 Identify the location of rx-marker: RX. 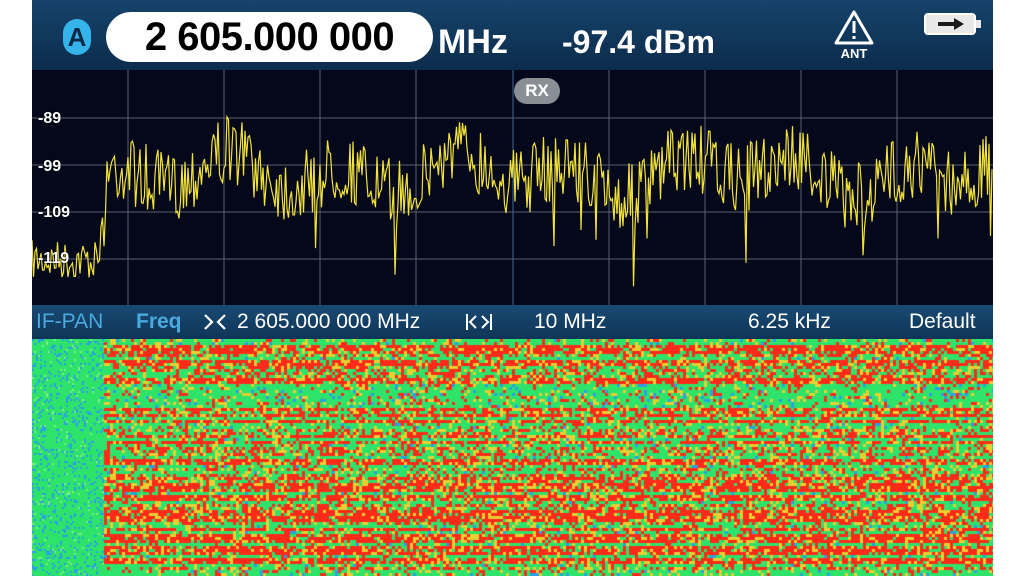
(537, 91).